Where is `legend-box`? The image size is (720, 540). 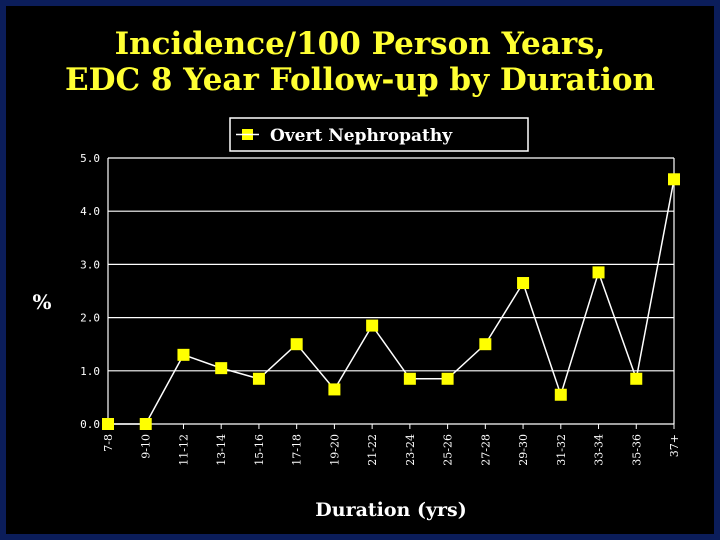
legend-box is located at coordinates (379, 134).